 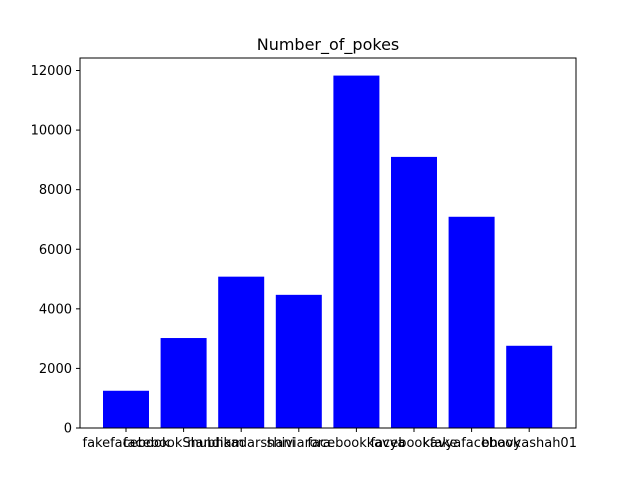 What do you see at coordinates (126, 443) in the screenshot?
I see `x-tick-label: fakefacebook` at bounding box center [126, 443].